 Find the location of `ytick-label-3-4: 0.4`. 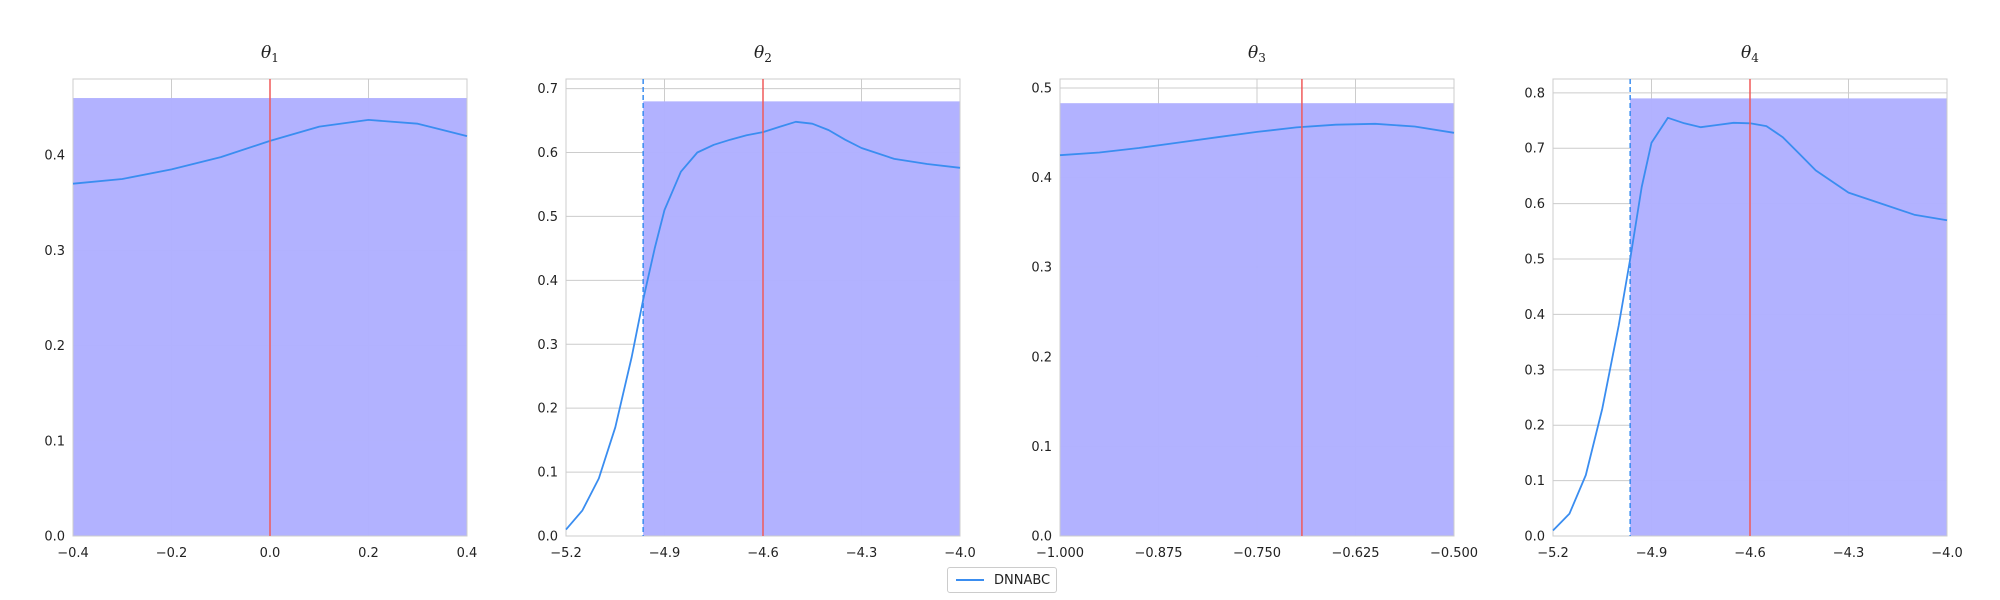

ytick-label-3-4: 0.4 is located at coordinates (1041, 178).